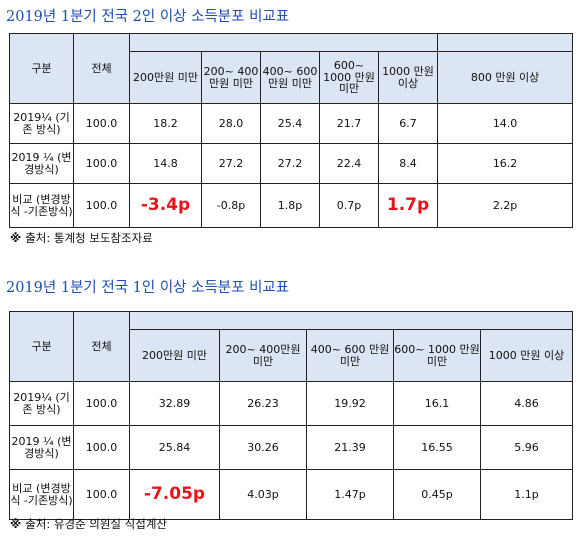 The image size is (580, 541). I want to click on cell: 2.2p, so click(505, 205).